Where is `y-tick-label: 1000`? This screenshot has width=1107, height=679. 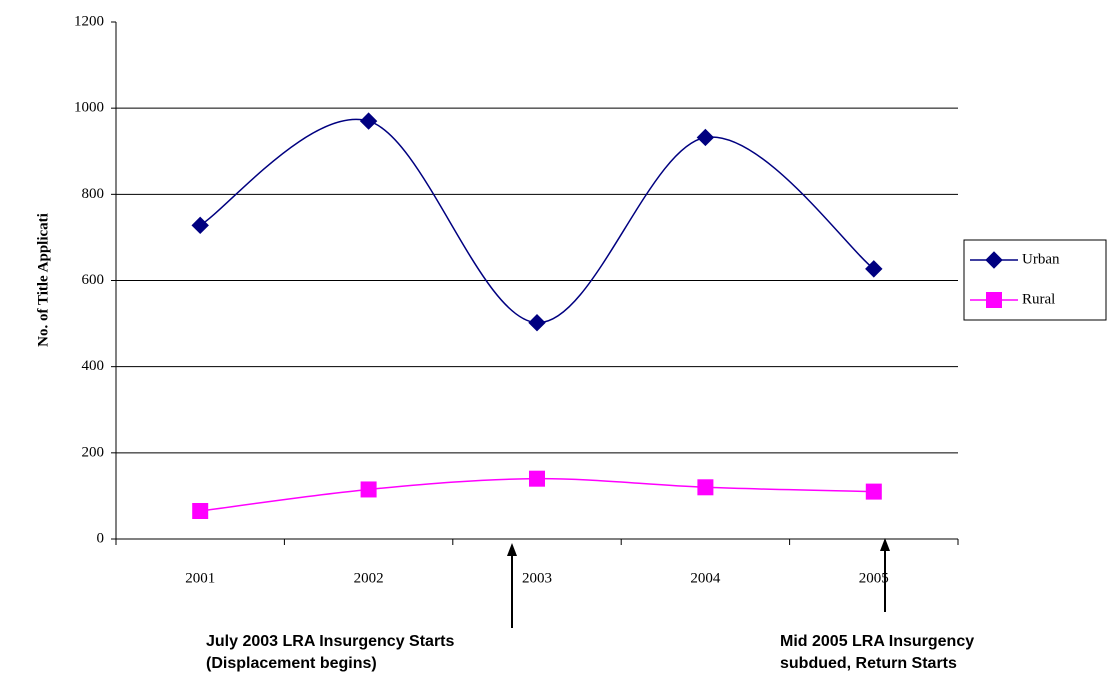 y-tick-label: 1000 is located at coordinates (89, 108).